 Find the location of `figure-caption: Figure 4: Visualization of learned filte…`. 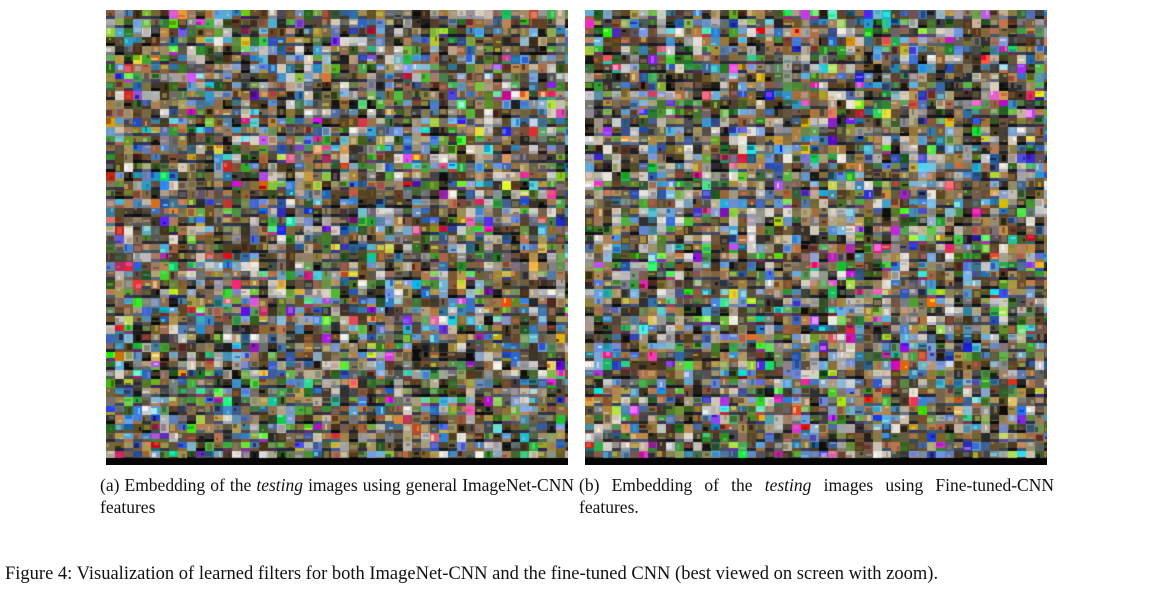

figure-caption: Figure 4: Visualization of learned filte… is located at coordinates (579, 574).